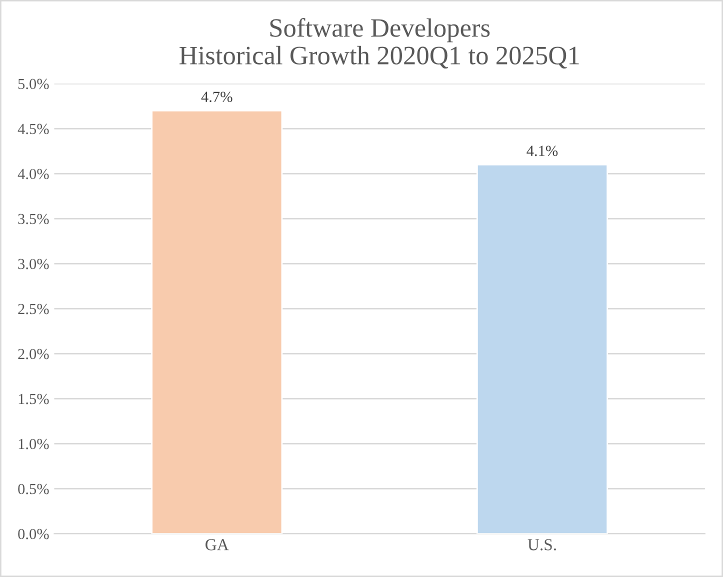 Image resolution: width=723 pixels, height=577 pixels. I want to click on y-tick-label: 1.5%, so click(33, 399).